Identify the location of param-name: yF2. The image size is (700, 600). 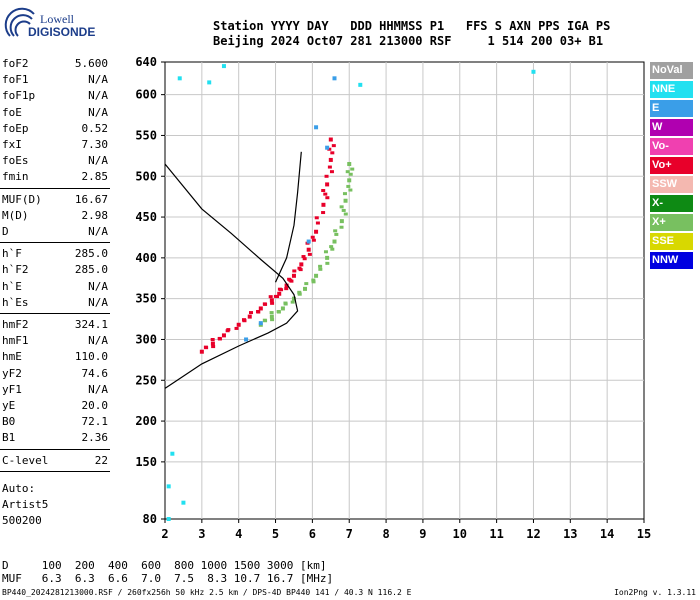
(12, 373).